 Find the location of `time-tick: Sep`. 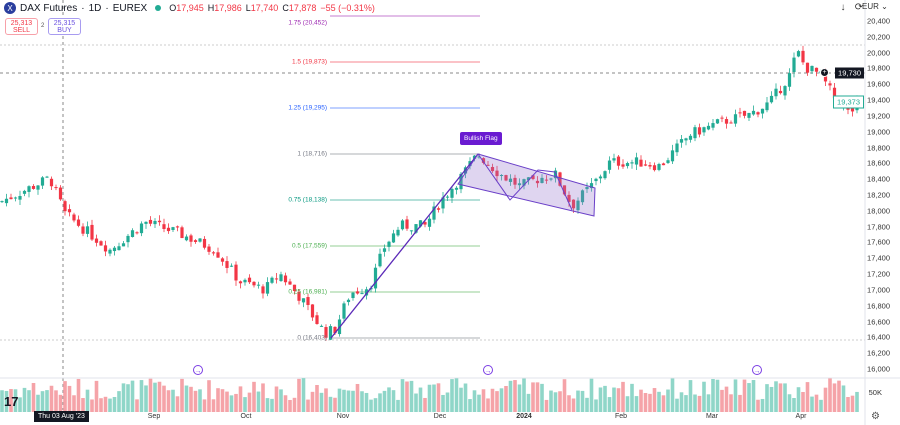

time-tick: Sep is located at coordinates (154, 416).